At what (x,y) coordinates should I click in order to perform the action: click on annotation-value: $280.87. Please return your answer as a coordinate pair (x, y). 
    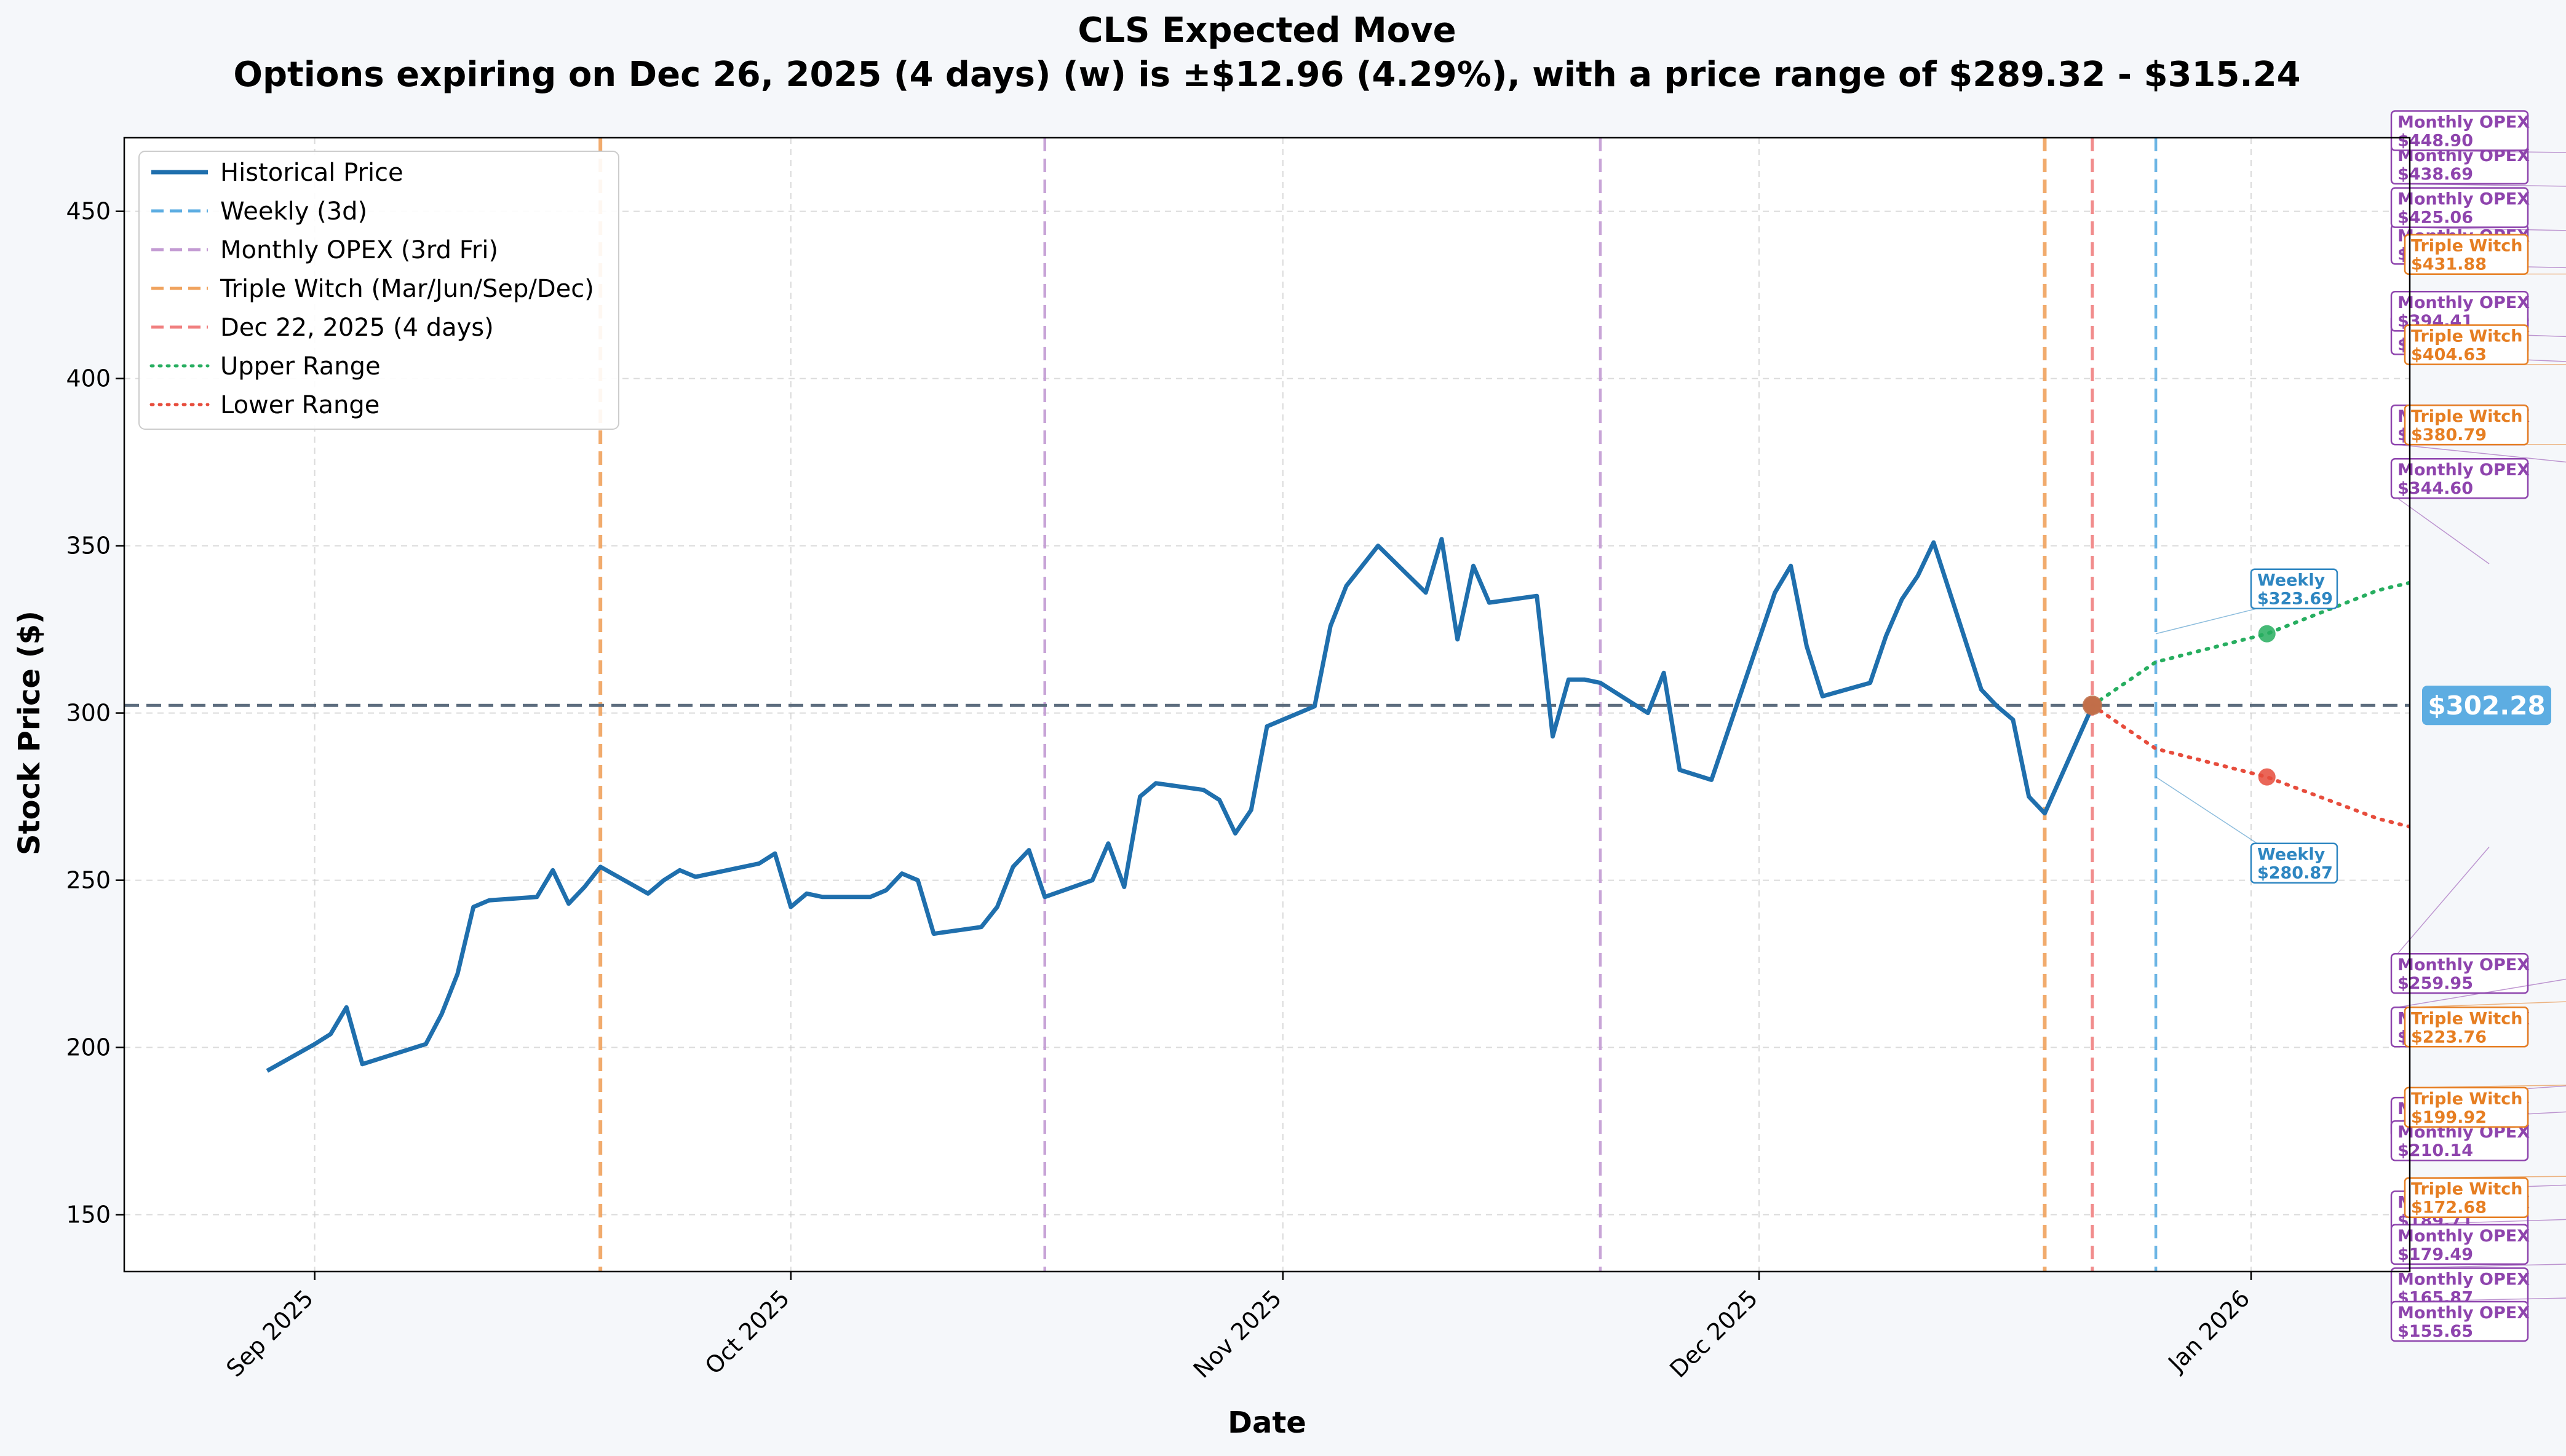
    Looking at the image, I should click on (2295, 874).